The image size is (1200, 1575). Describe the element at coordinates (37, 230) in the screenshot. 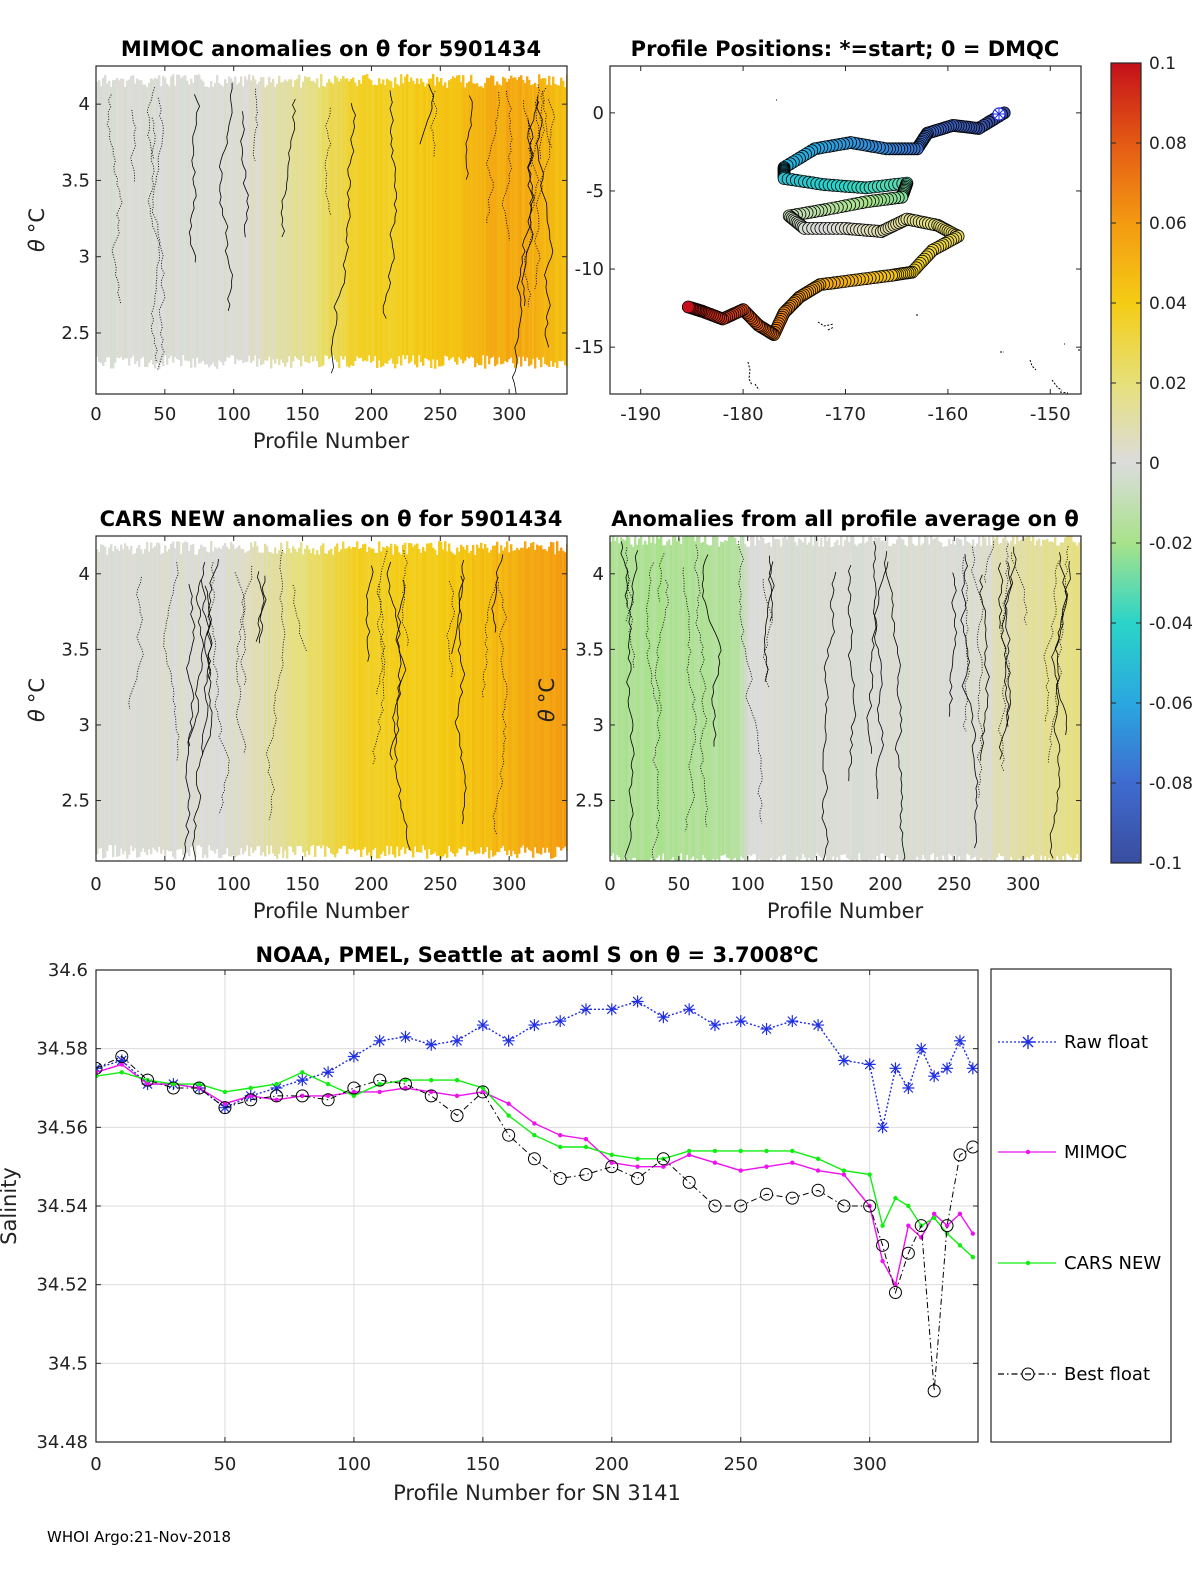

I see `mimoc-ylabel: θ °C` at that location.